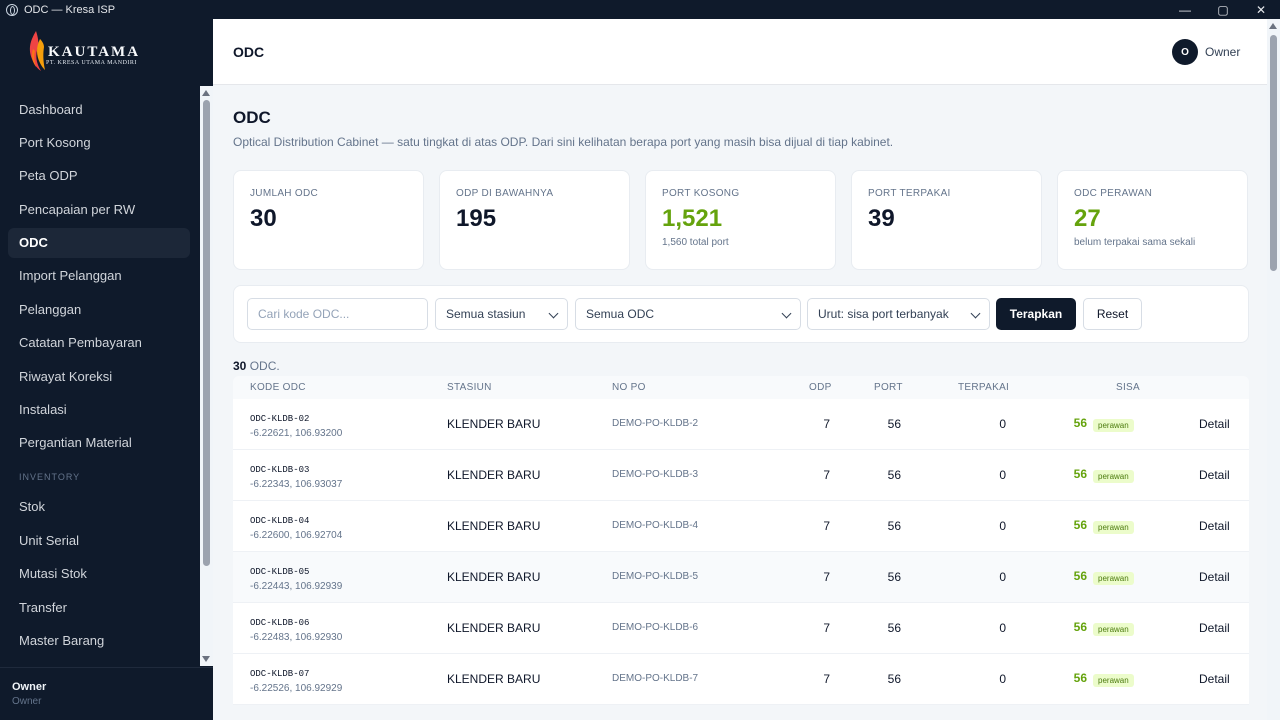  What do you see at coordinates (655, 678) in the screenshot?
I see `odc-po: DEMO-PO-KLDB-7` at bounding box center [655, 678].